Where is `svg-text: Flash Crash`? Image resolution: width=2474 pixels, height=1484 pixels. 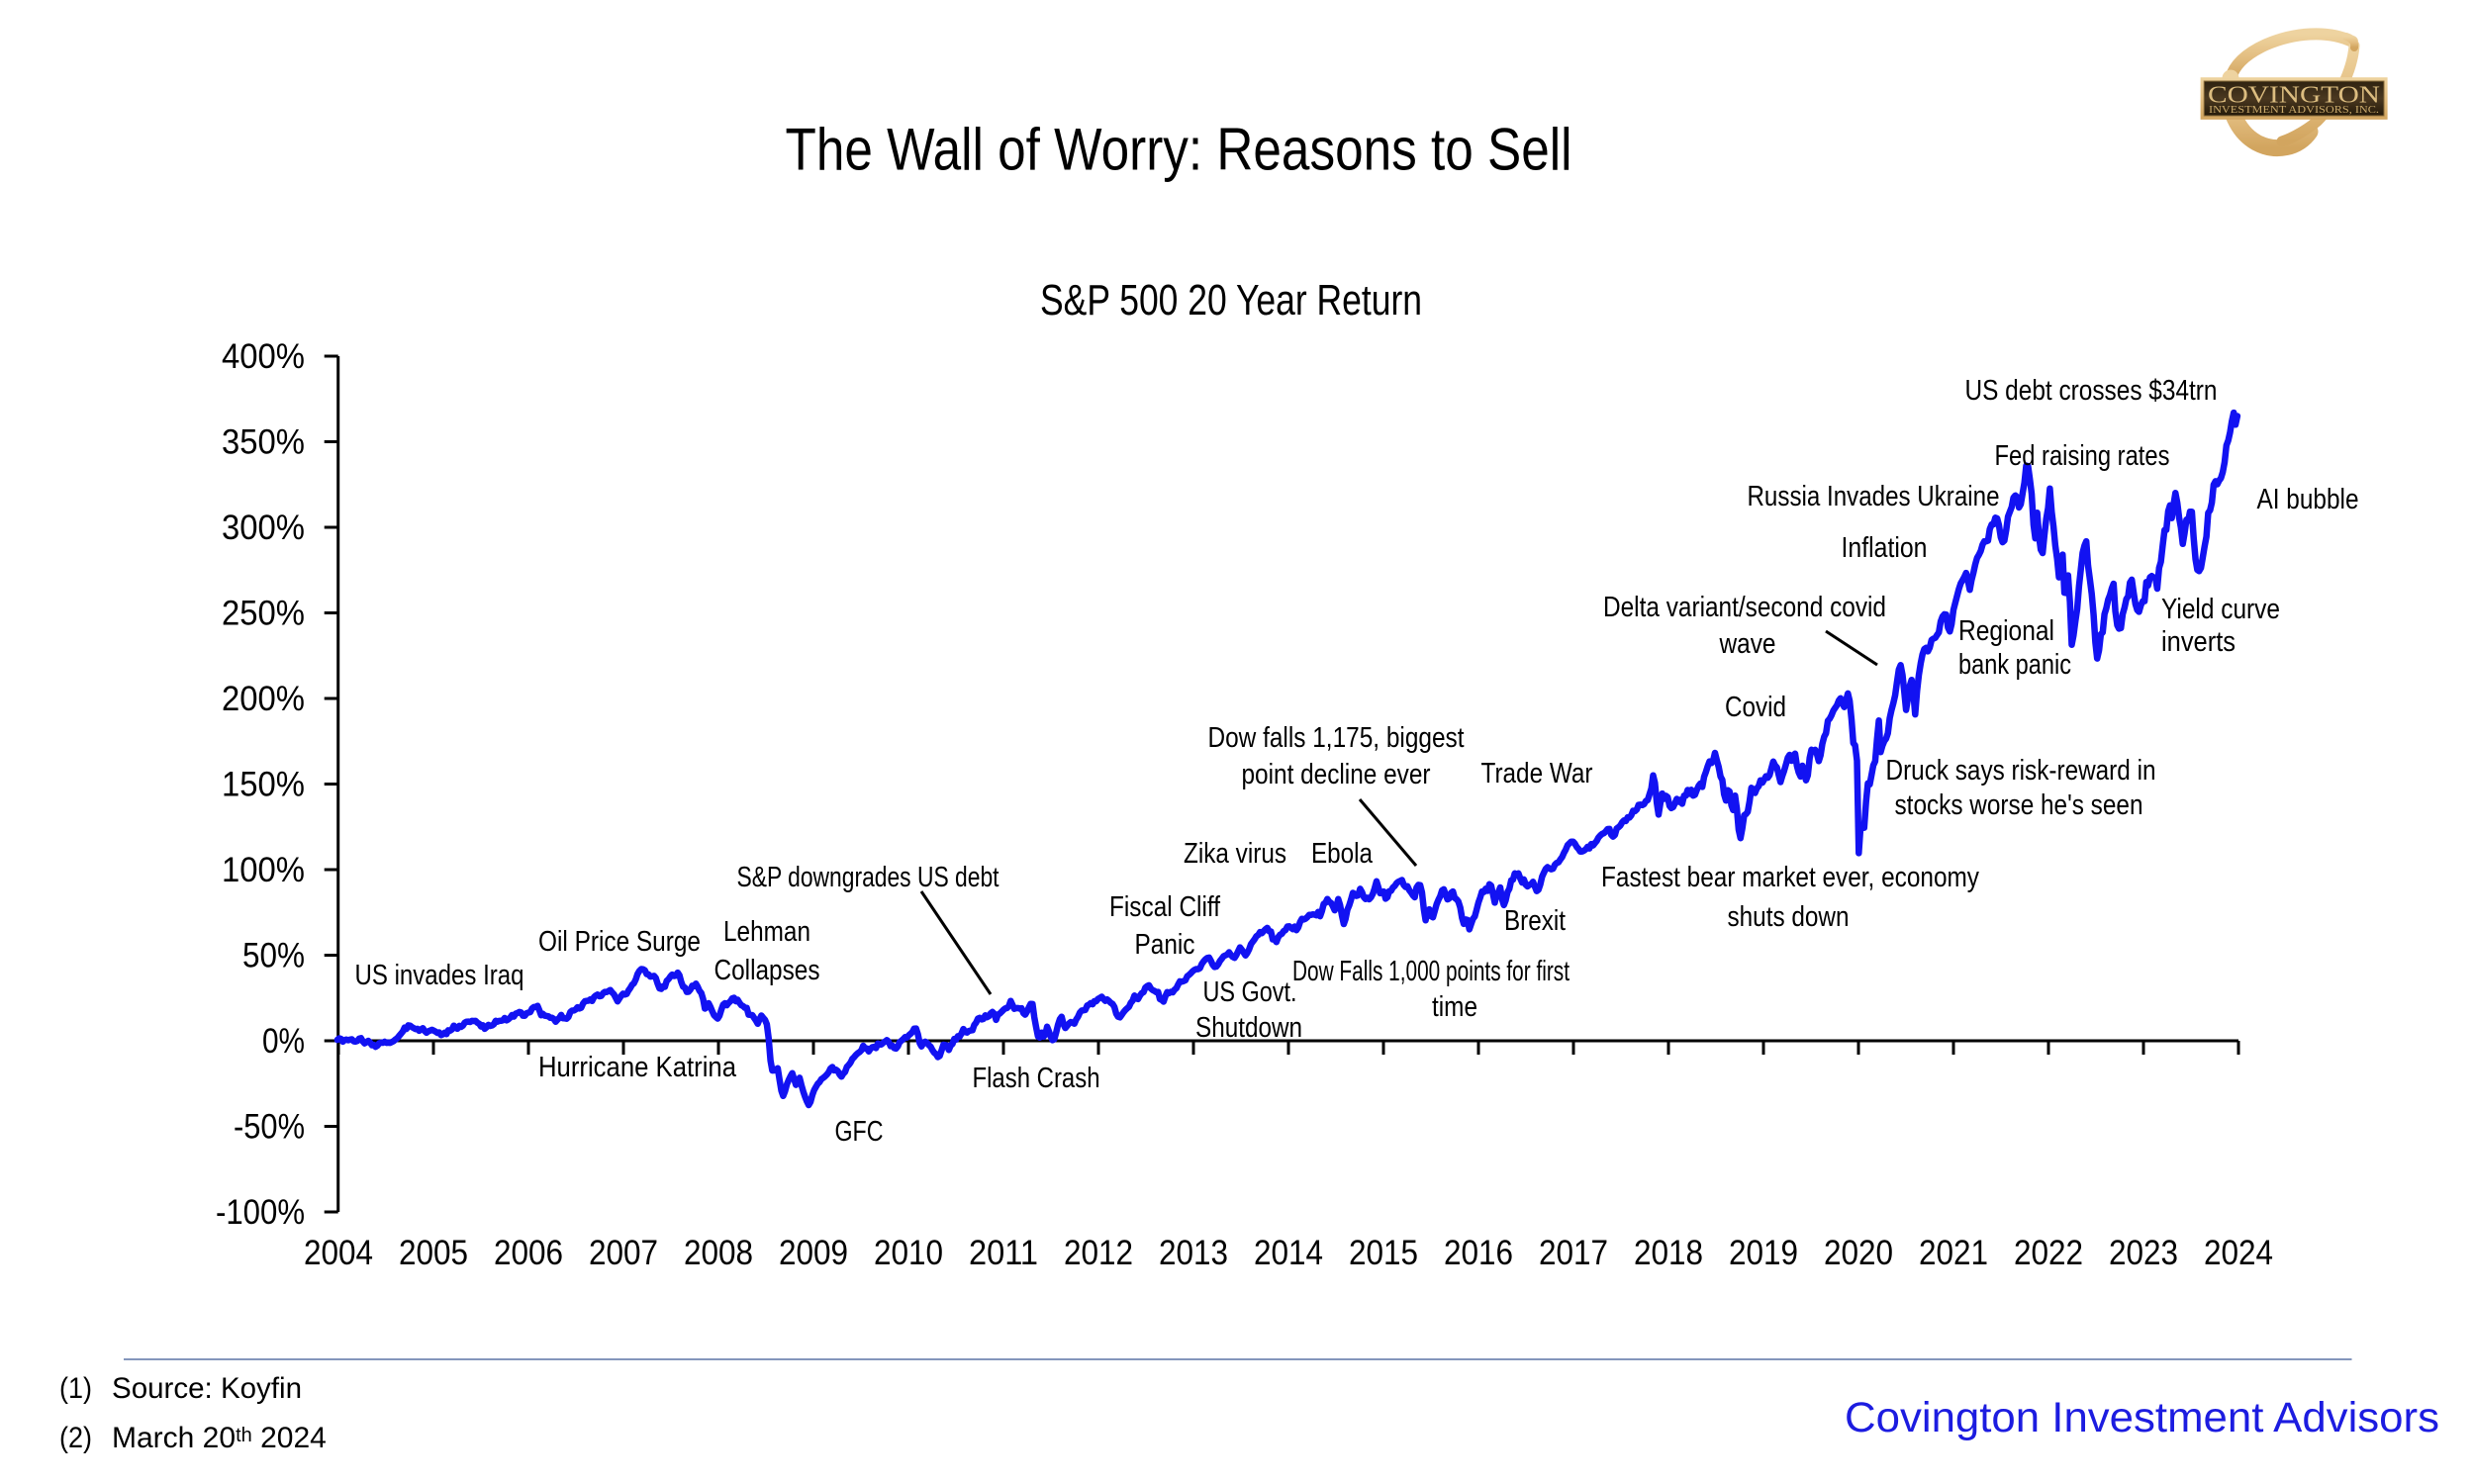 svg-text: Flash Crash is located at coordinates (1036, 1078).